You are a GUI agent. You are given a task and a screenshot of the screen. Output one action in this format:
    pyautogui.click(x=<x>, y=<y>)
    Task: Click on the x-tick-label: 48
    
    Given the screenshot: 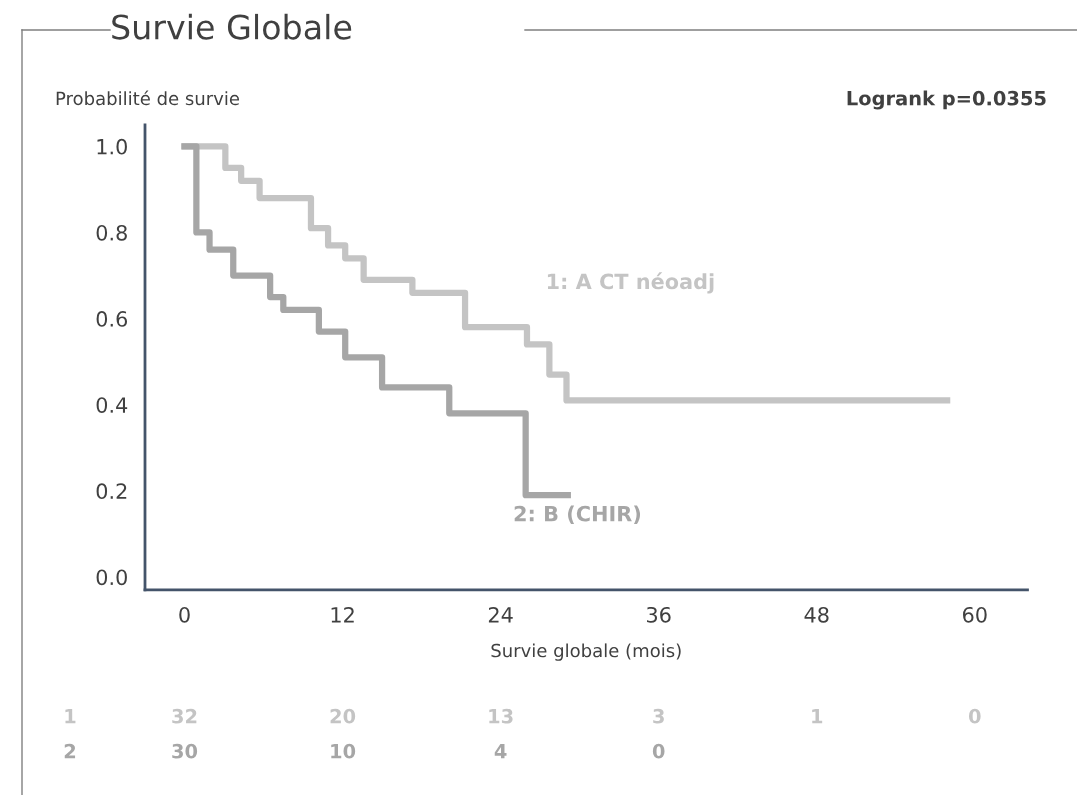 What is the action you would take?
    pyautogui.click(x=816, y=614)
    